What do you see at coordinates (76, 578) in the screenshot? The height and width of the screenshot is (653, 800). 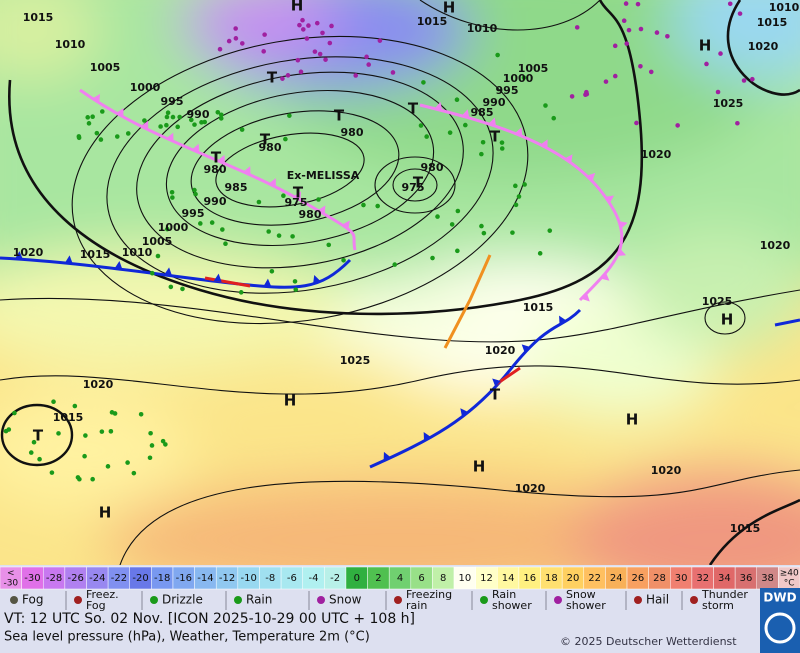 I see `scale-label: -26` at bounding box center [76, 578].